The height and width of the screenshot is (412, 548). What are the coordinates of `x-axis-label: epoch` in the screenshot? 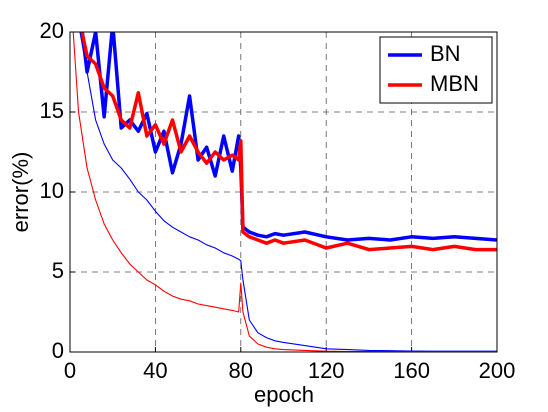 It's located at (284, 394).